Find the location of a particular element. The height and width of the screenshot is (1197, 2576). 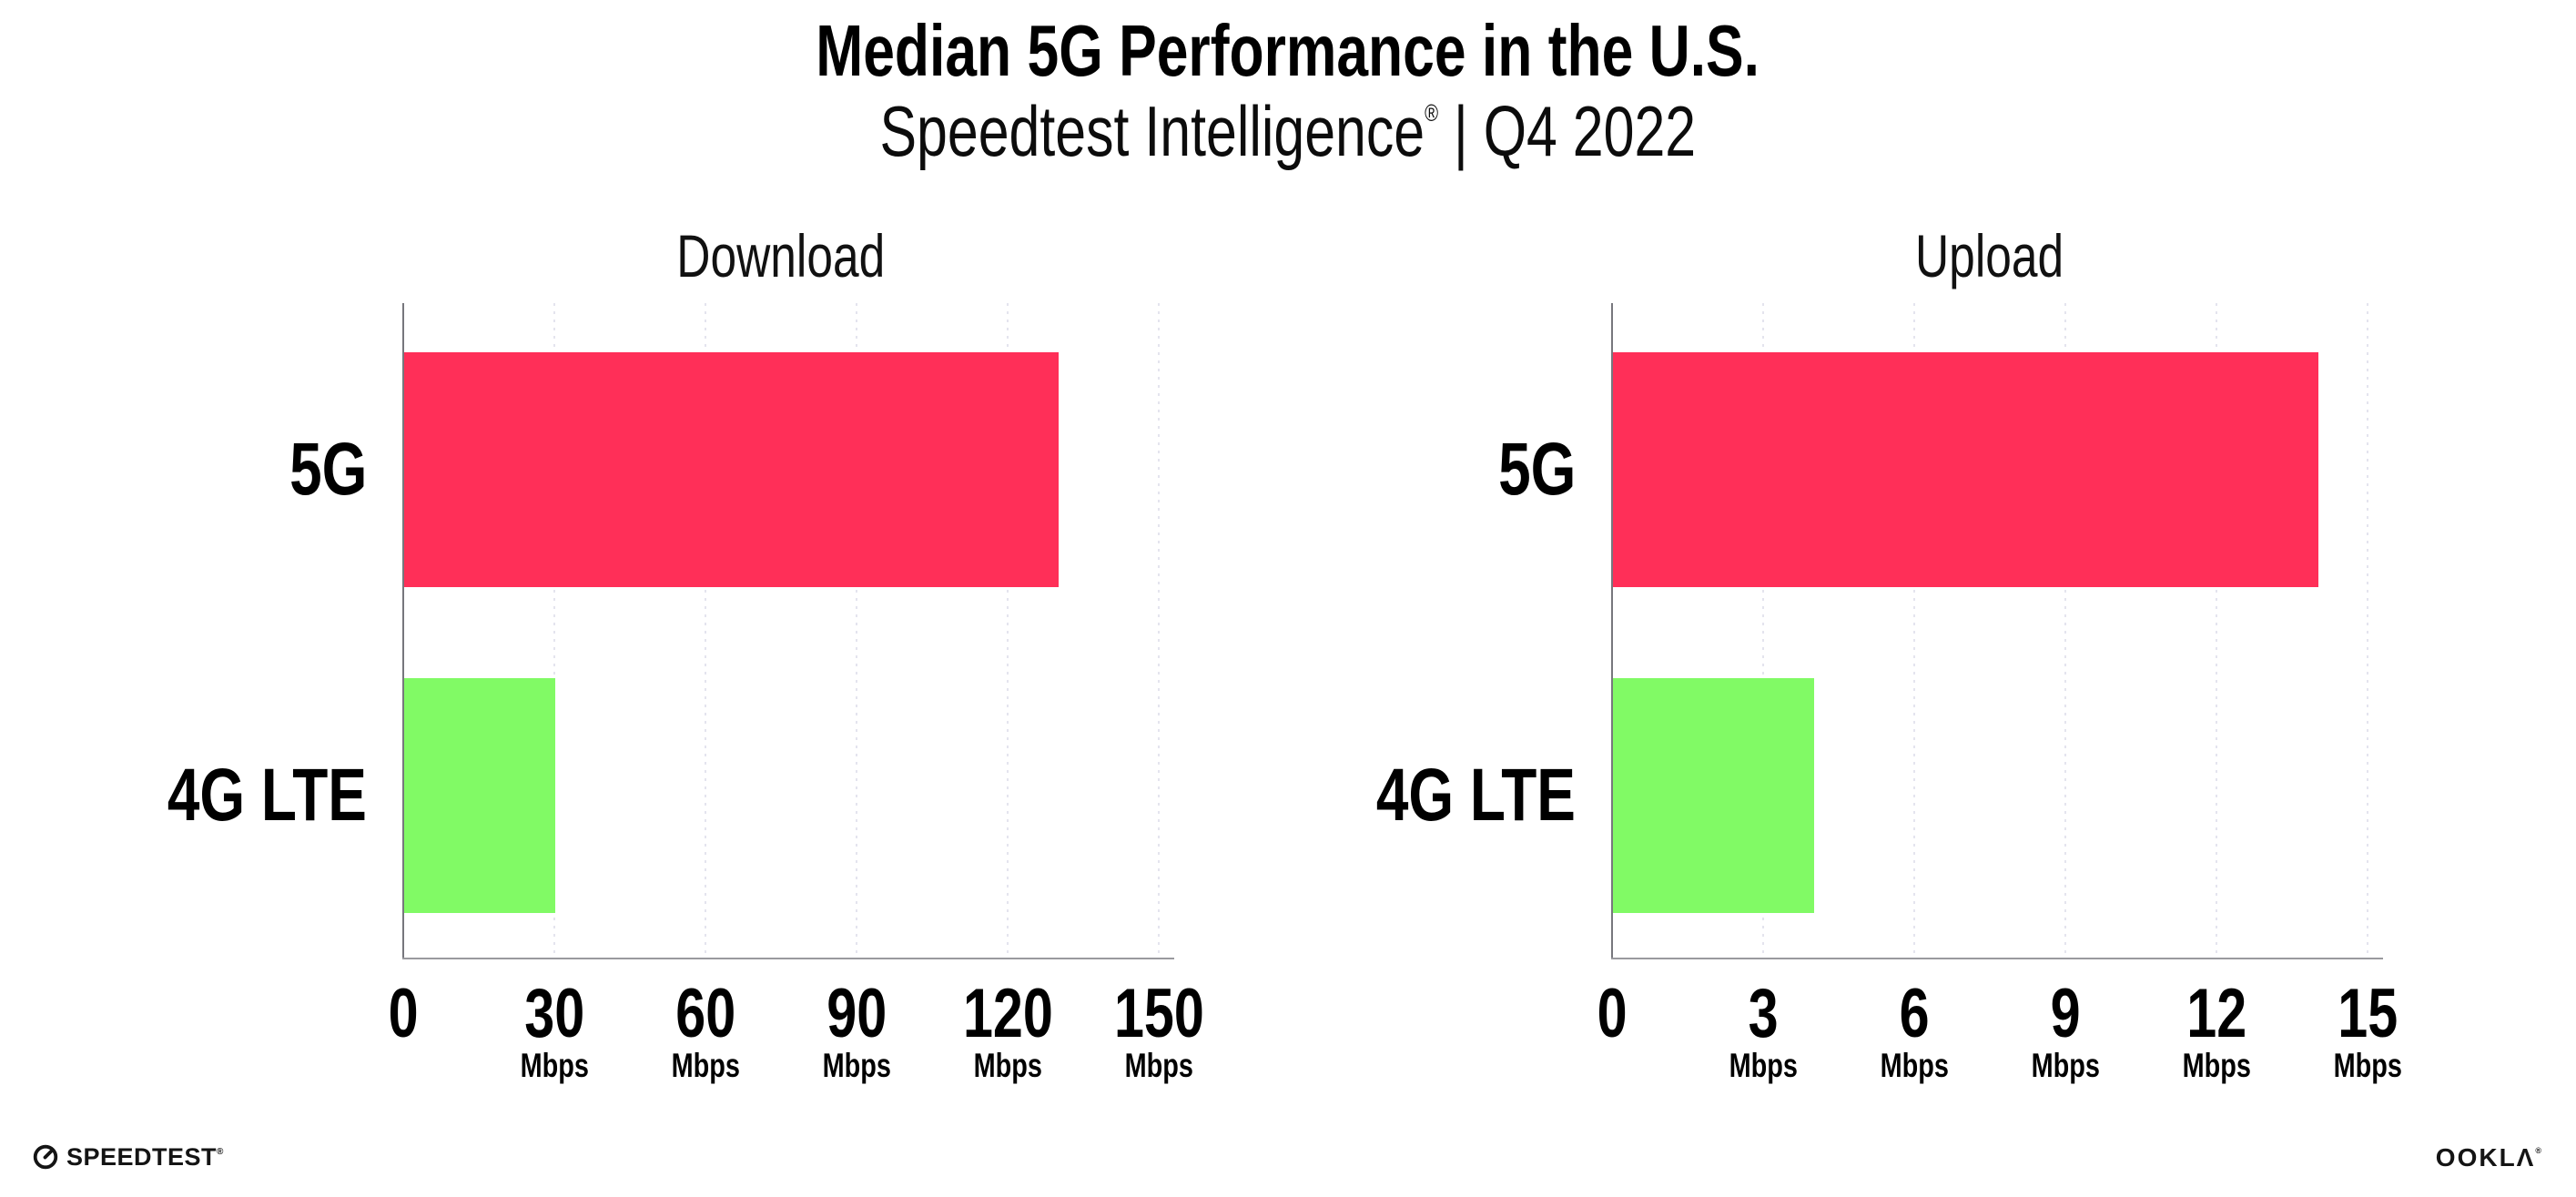

tick-label-text: 3 is located at coordinates (1763, 1014).